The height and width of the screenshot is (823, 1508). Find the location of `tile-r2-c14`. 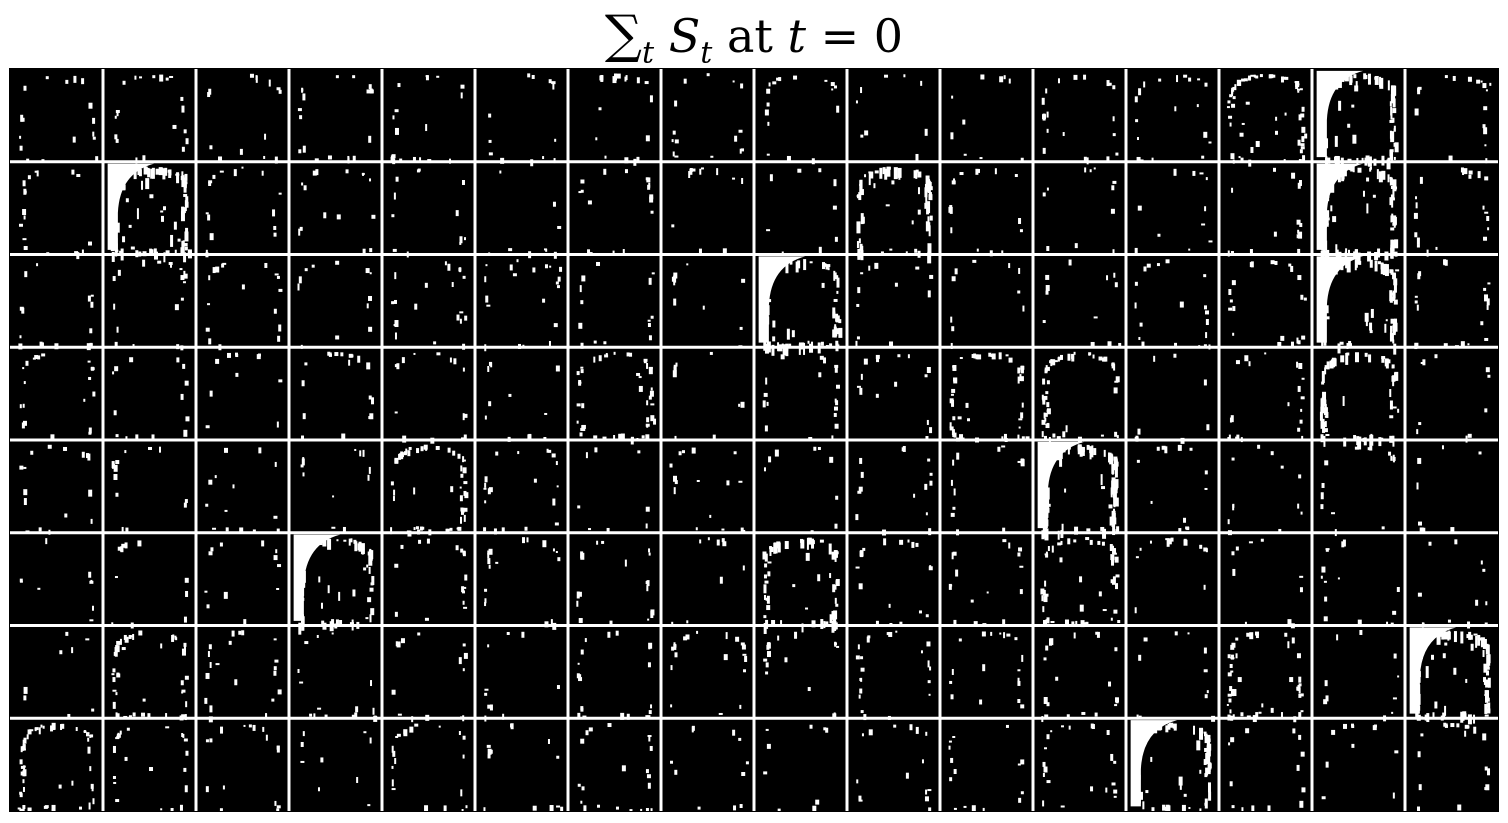

tile-r2-c14 is located at coordinates (1358, 305).